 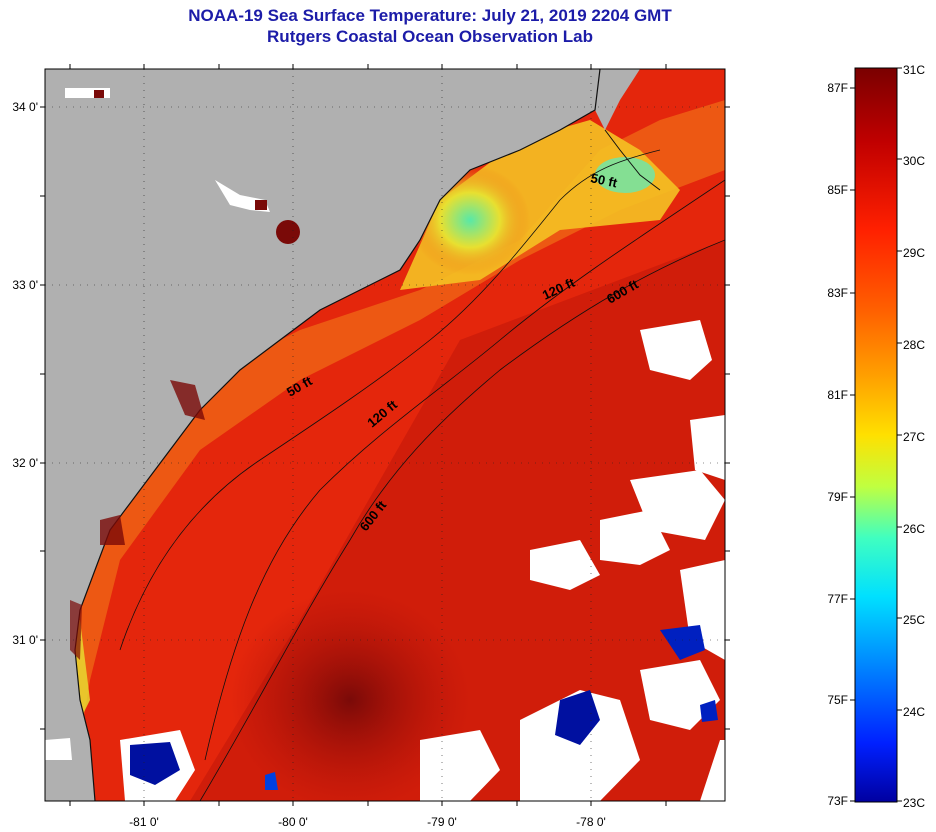 I want to click on cb-f-79: 79F, so click(x=837, y=497).